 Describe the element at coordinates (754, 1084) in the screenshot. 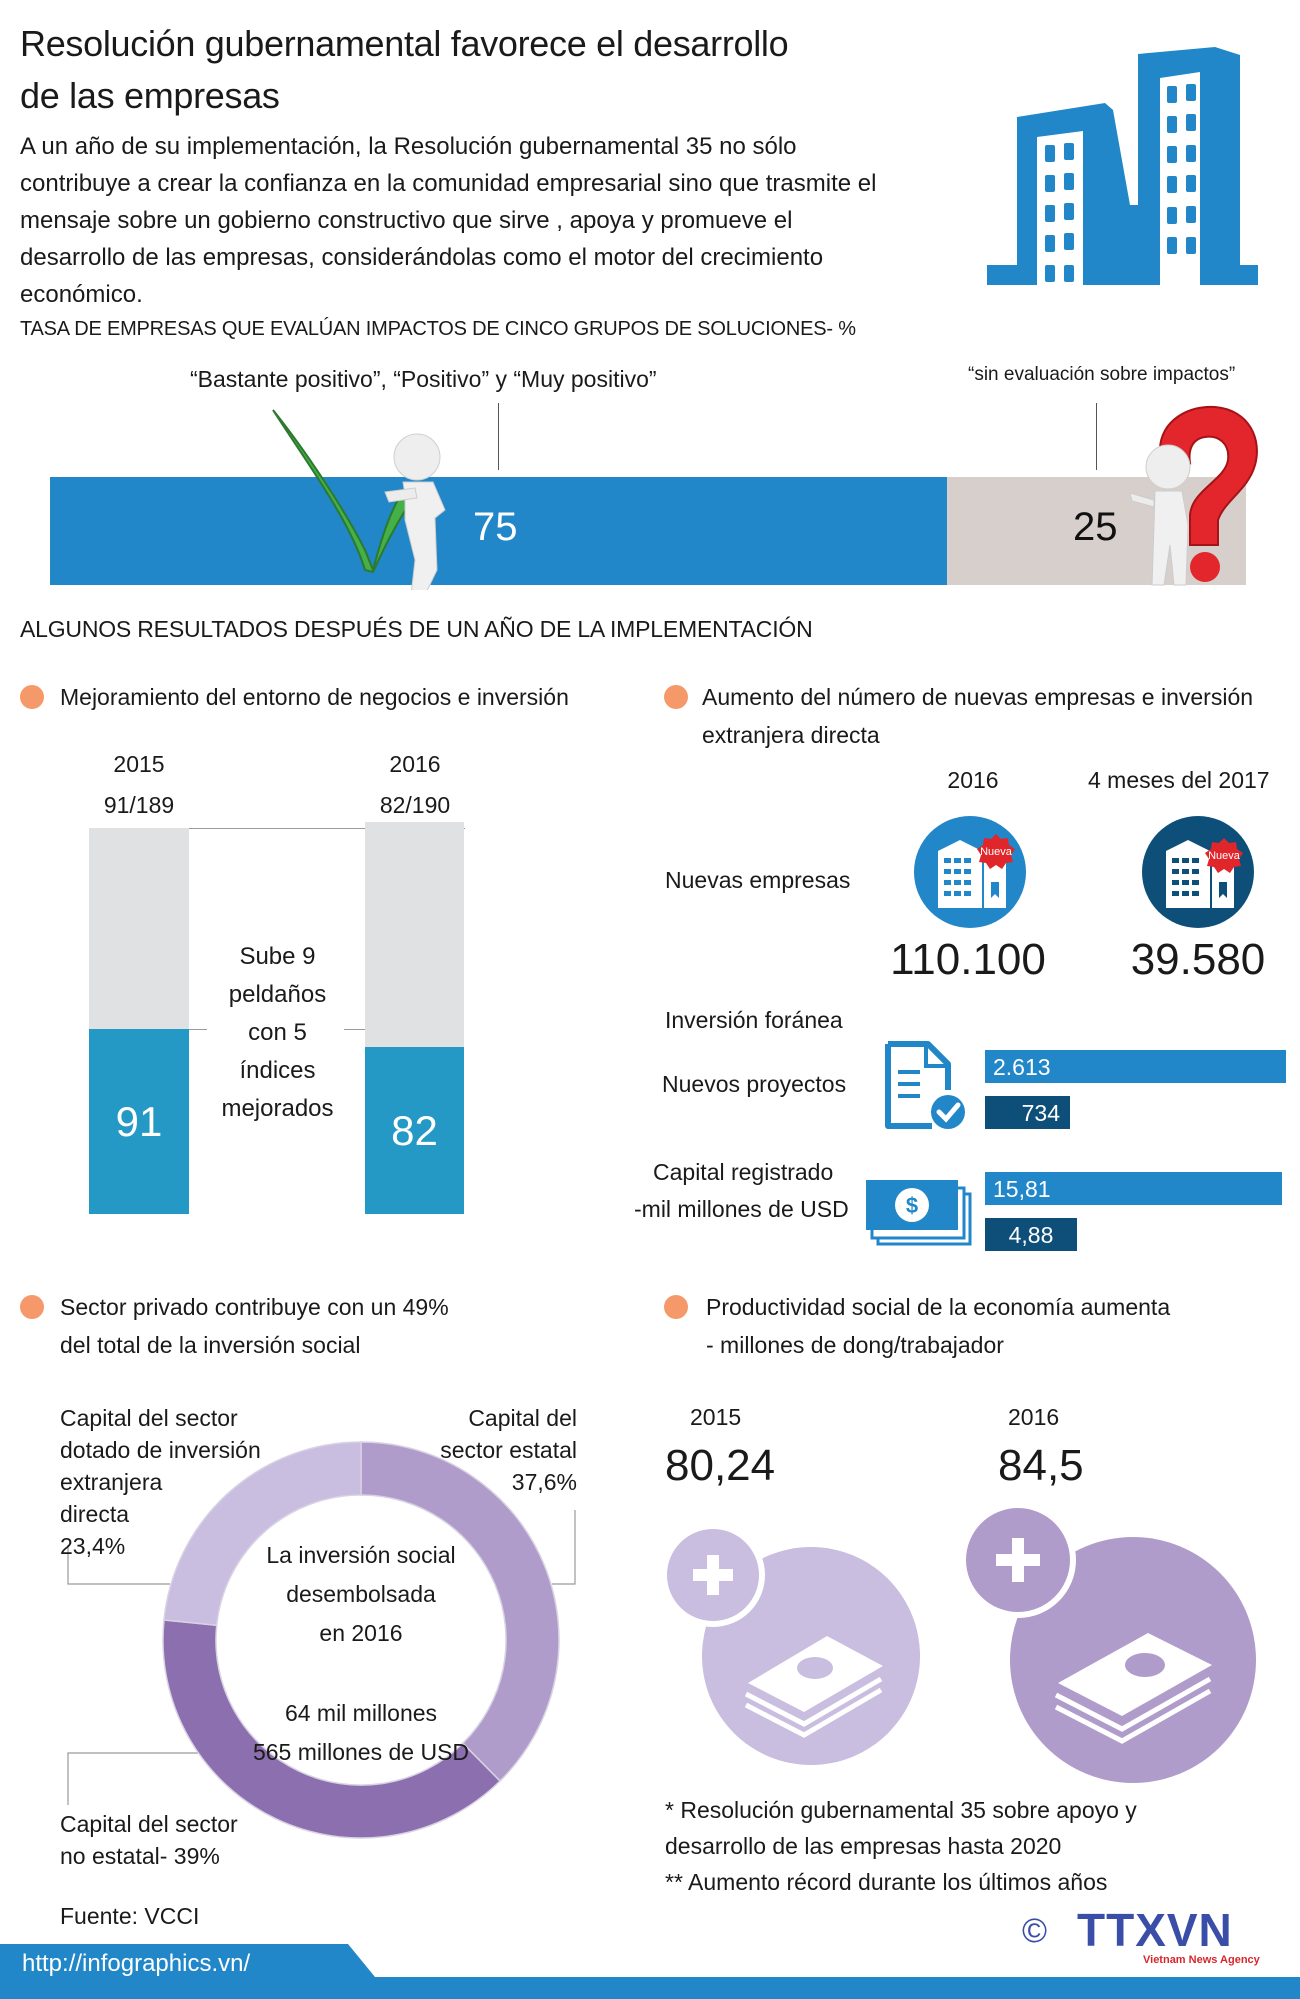

I see `new-projects-label: Nuevos proyectos` at that location.